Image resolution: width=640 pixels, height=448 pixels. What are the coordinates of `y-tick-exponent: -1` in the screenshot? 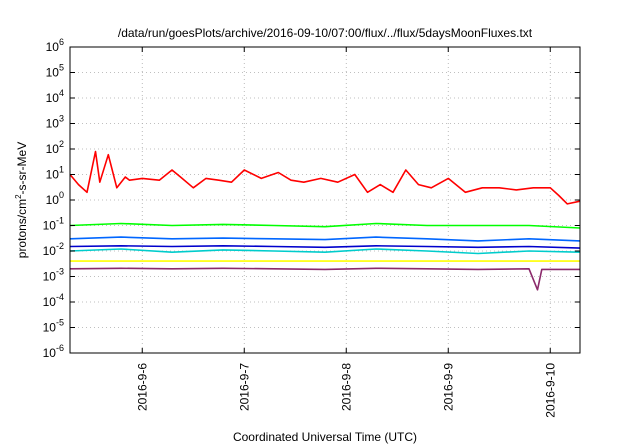 It's located at (60, 221).